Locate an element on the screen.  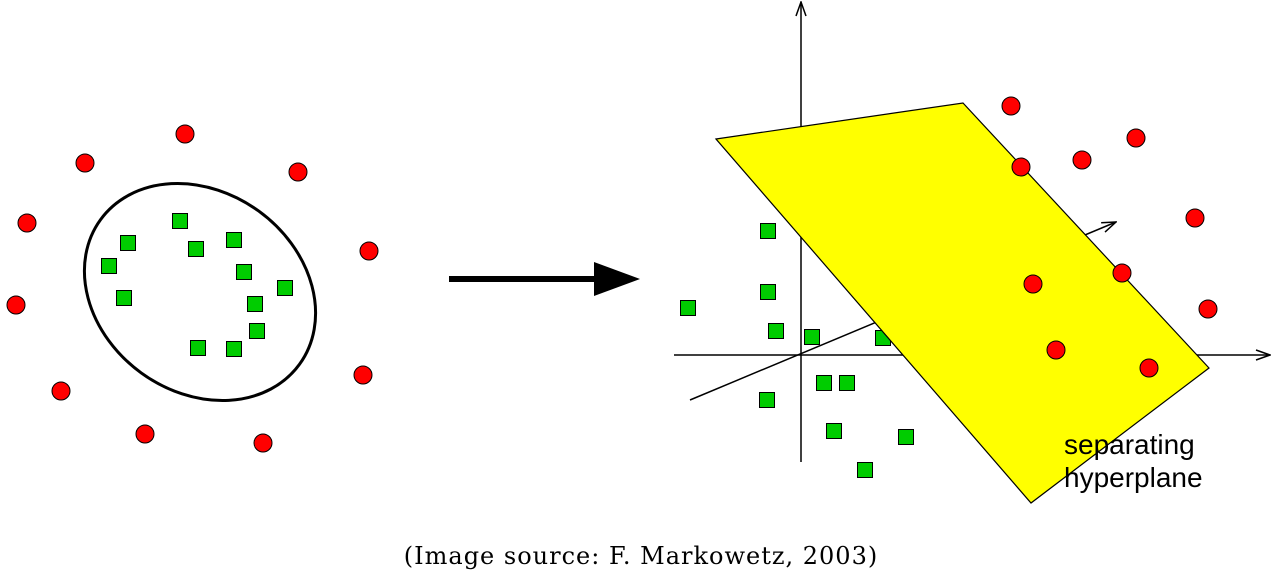
green-class-points is located at coordinates (197, 285).